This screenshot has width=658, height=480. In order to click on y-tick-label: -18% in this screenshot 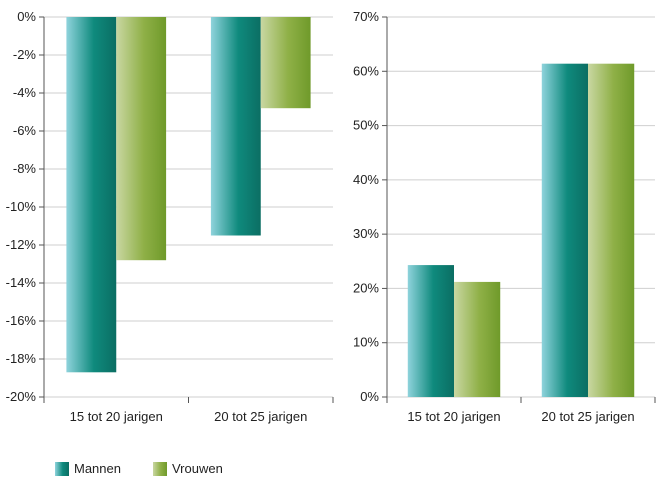, I will do `click(21, 358)`.